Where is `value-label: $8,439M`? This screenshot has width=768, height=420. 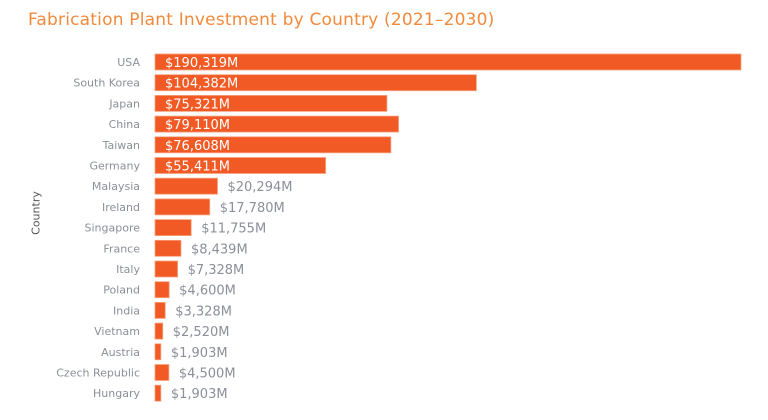
value-label: $8,439M is located at coordinates (219, 249).